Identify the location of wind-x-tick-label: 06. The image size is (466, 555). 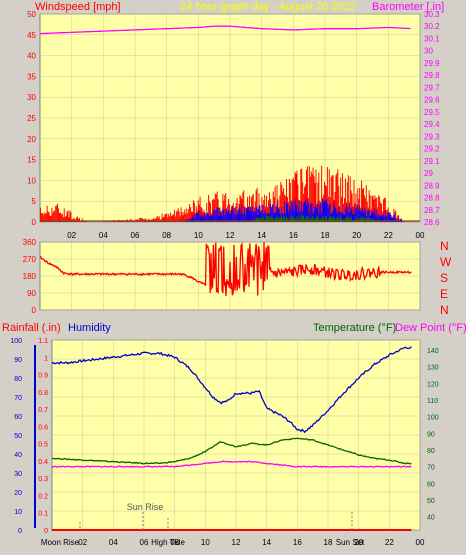
(135, 235).